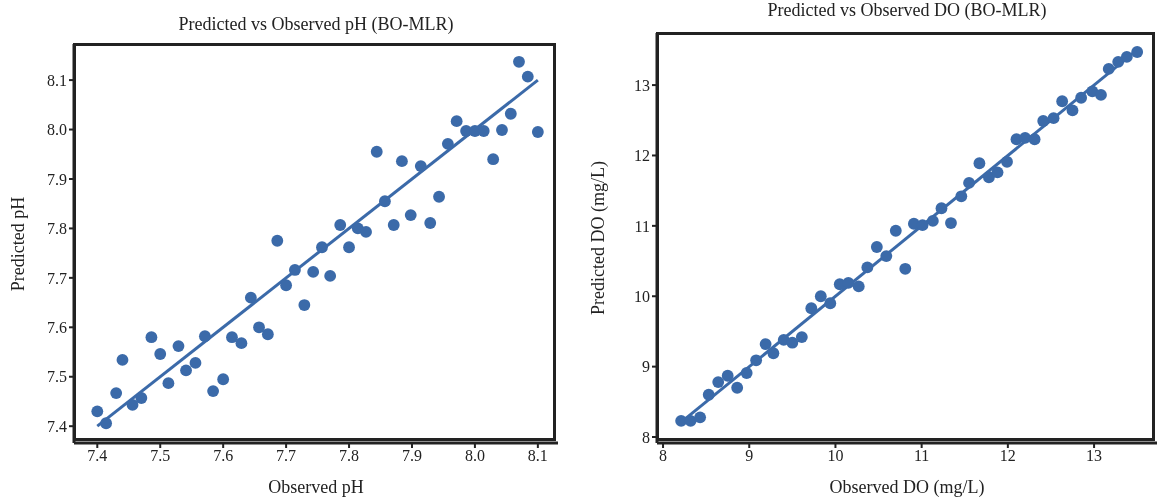  What do you see at coordinates (835, 456) in the screenshot?
I see `x-tick-label: 10` at bounding box center [835, 456].